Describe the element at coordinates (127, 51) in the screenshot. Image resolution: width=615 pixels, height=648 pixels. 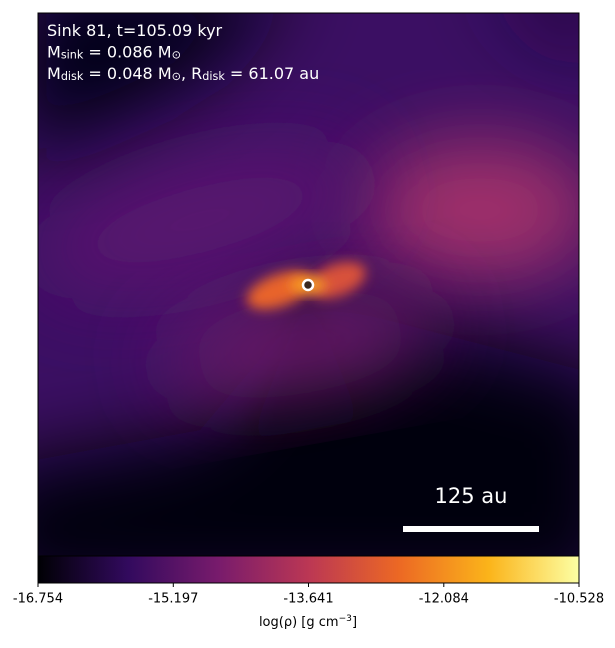
I see `text-segment: = 0.086 M` at that location.